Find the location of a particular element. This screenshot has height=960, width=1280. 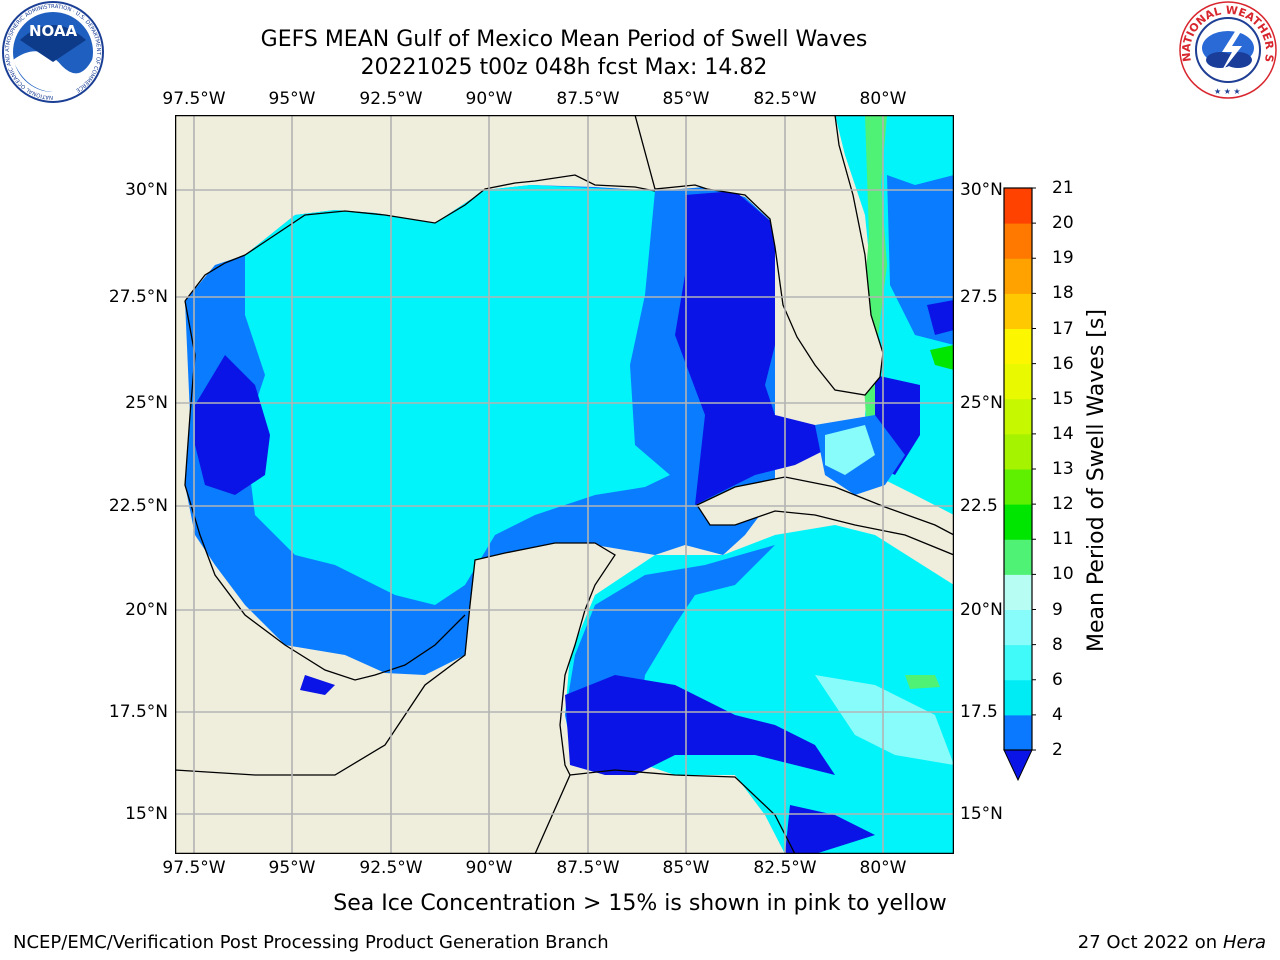

map-subtitle: 20221025 t00z 048h fcst Max: 14.82 is located at coordinates (564, 67).